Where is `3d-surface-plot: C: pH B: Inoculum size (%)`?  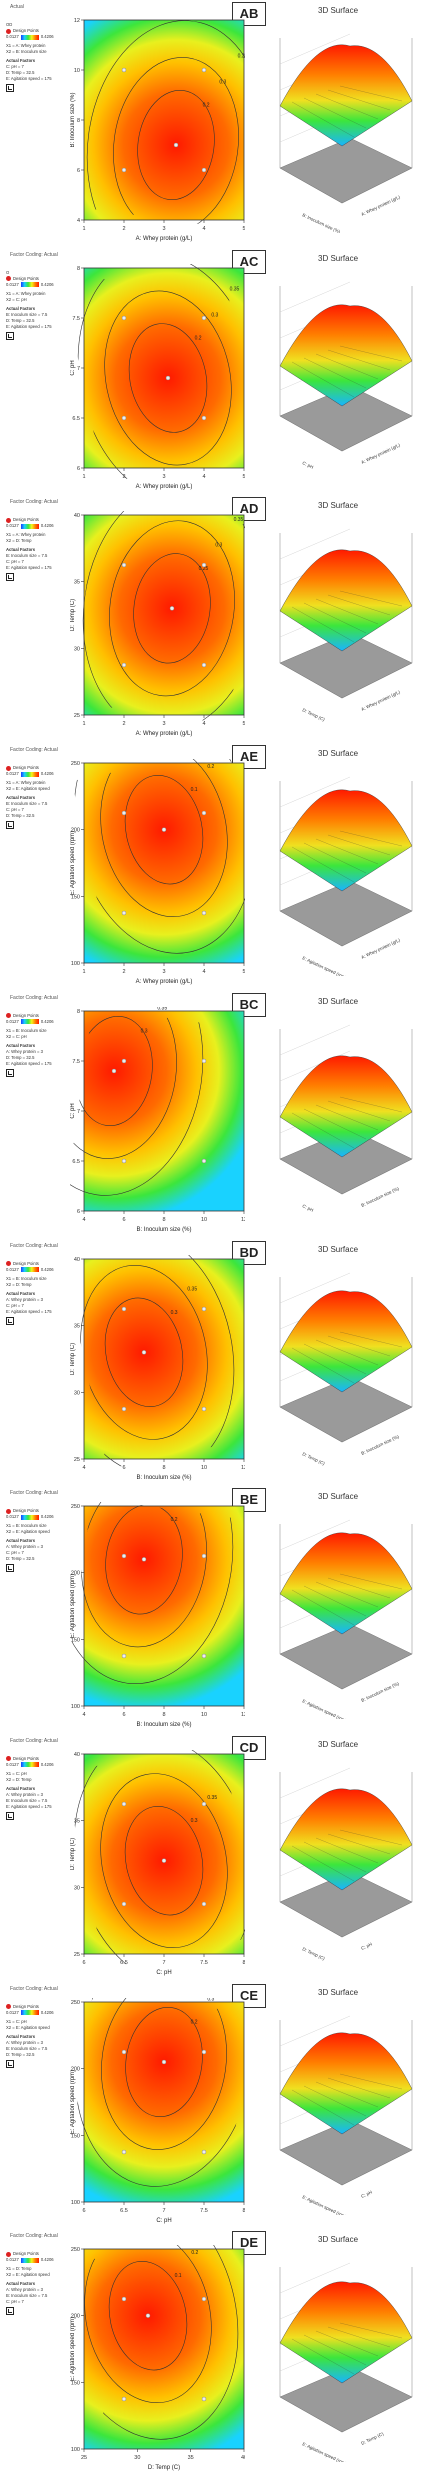
3d-surface-plot: C: pH B: Inoculum size (%) is located at coordinates (346, 1118).